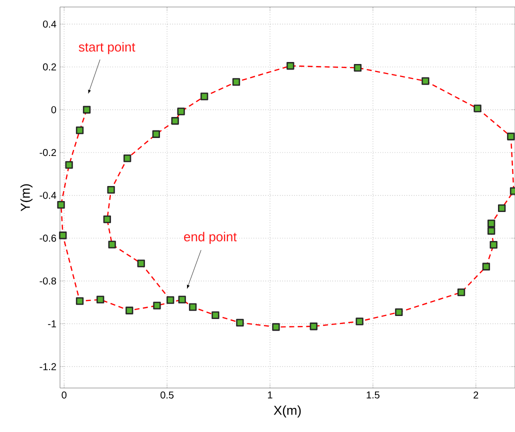  What do you see at coordinates (48, 152) in the screenshot?
I see `y-tick-label: -0.2` at bounding box center [48, 152].